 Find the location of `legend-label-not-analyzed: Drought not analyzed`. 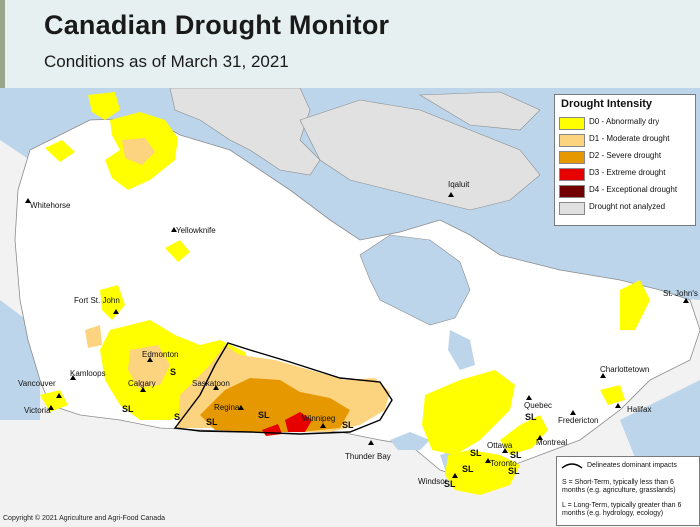

legend-label-not-analyzed: Drought not analyzed is located at coordinates (627, 206).